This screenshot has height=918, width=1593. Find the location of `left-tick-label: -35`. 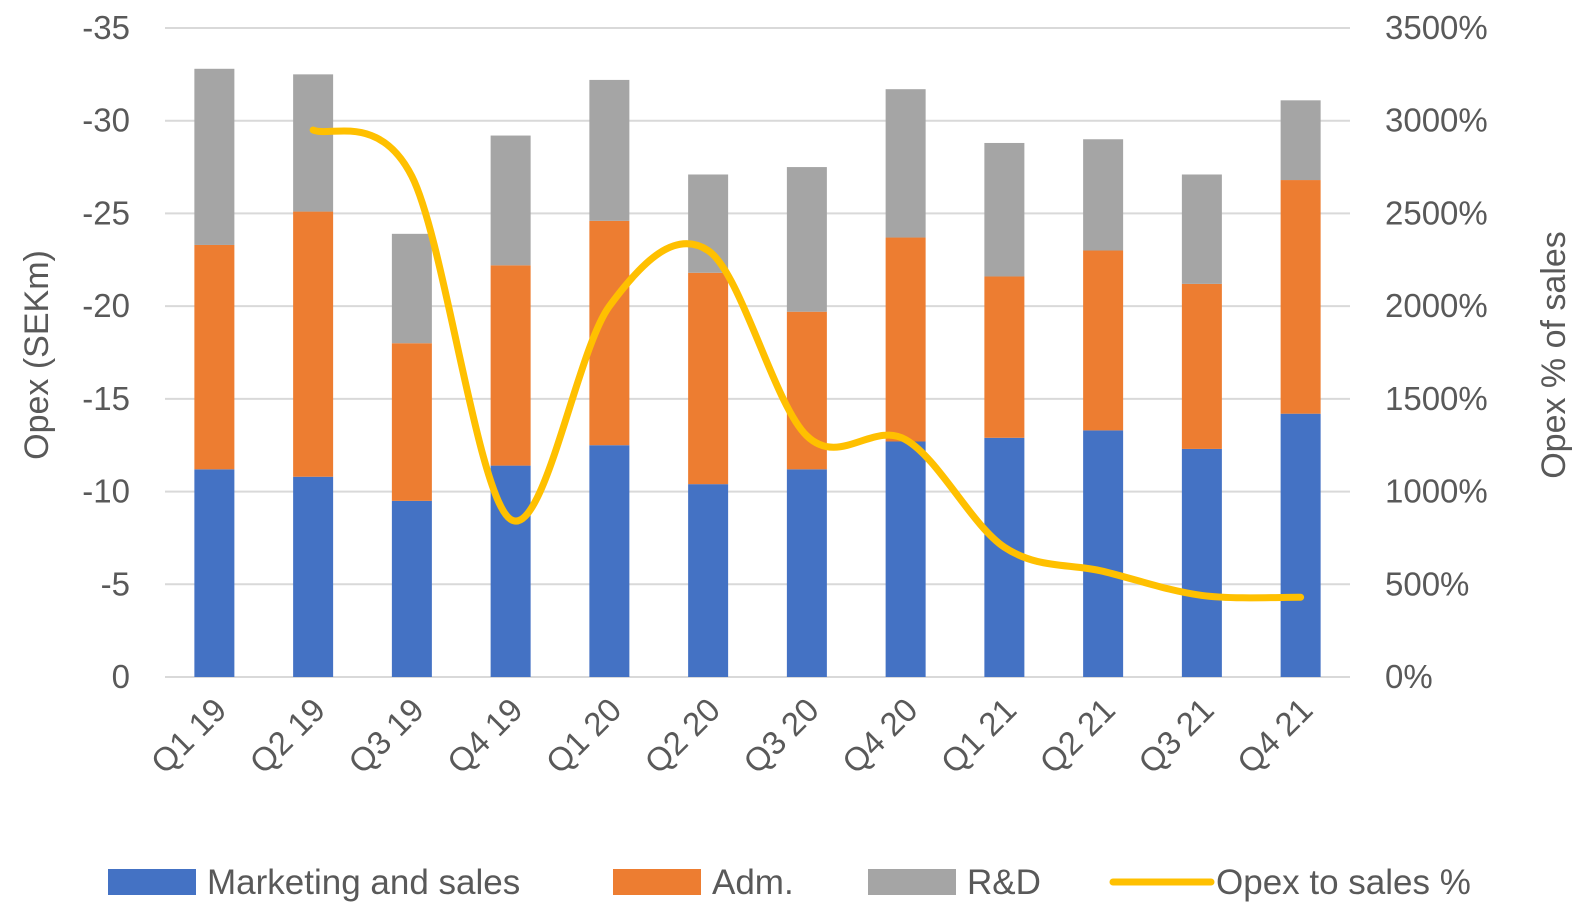

left-tick-label: -35 is located at coordinates (106, 27).